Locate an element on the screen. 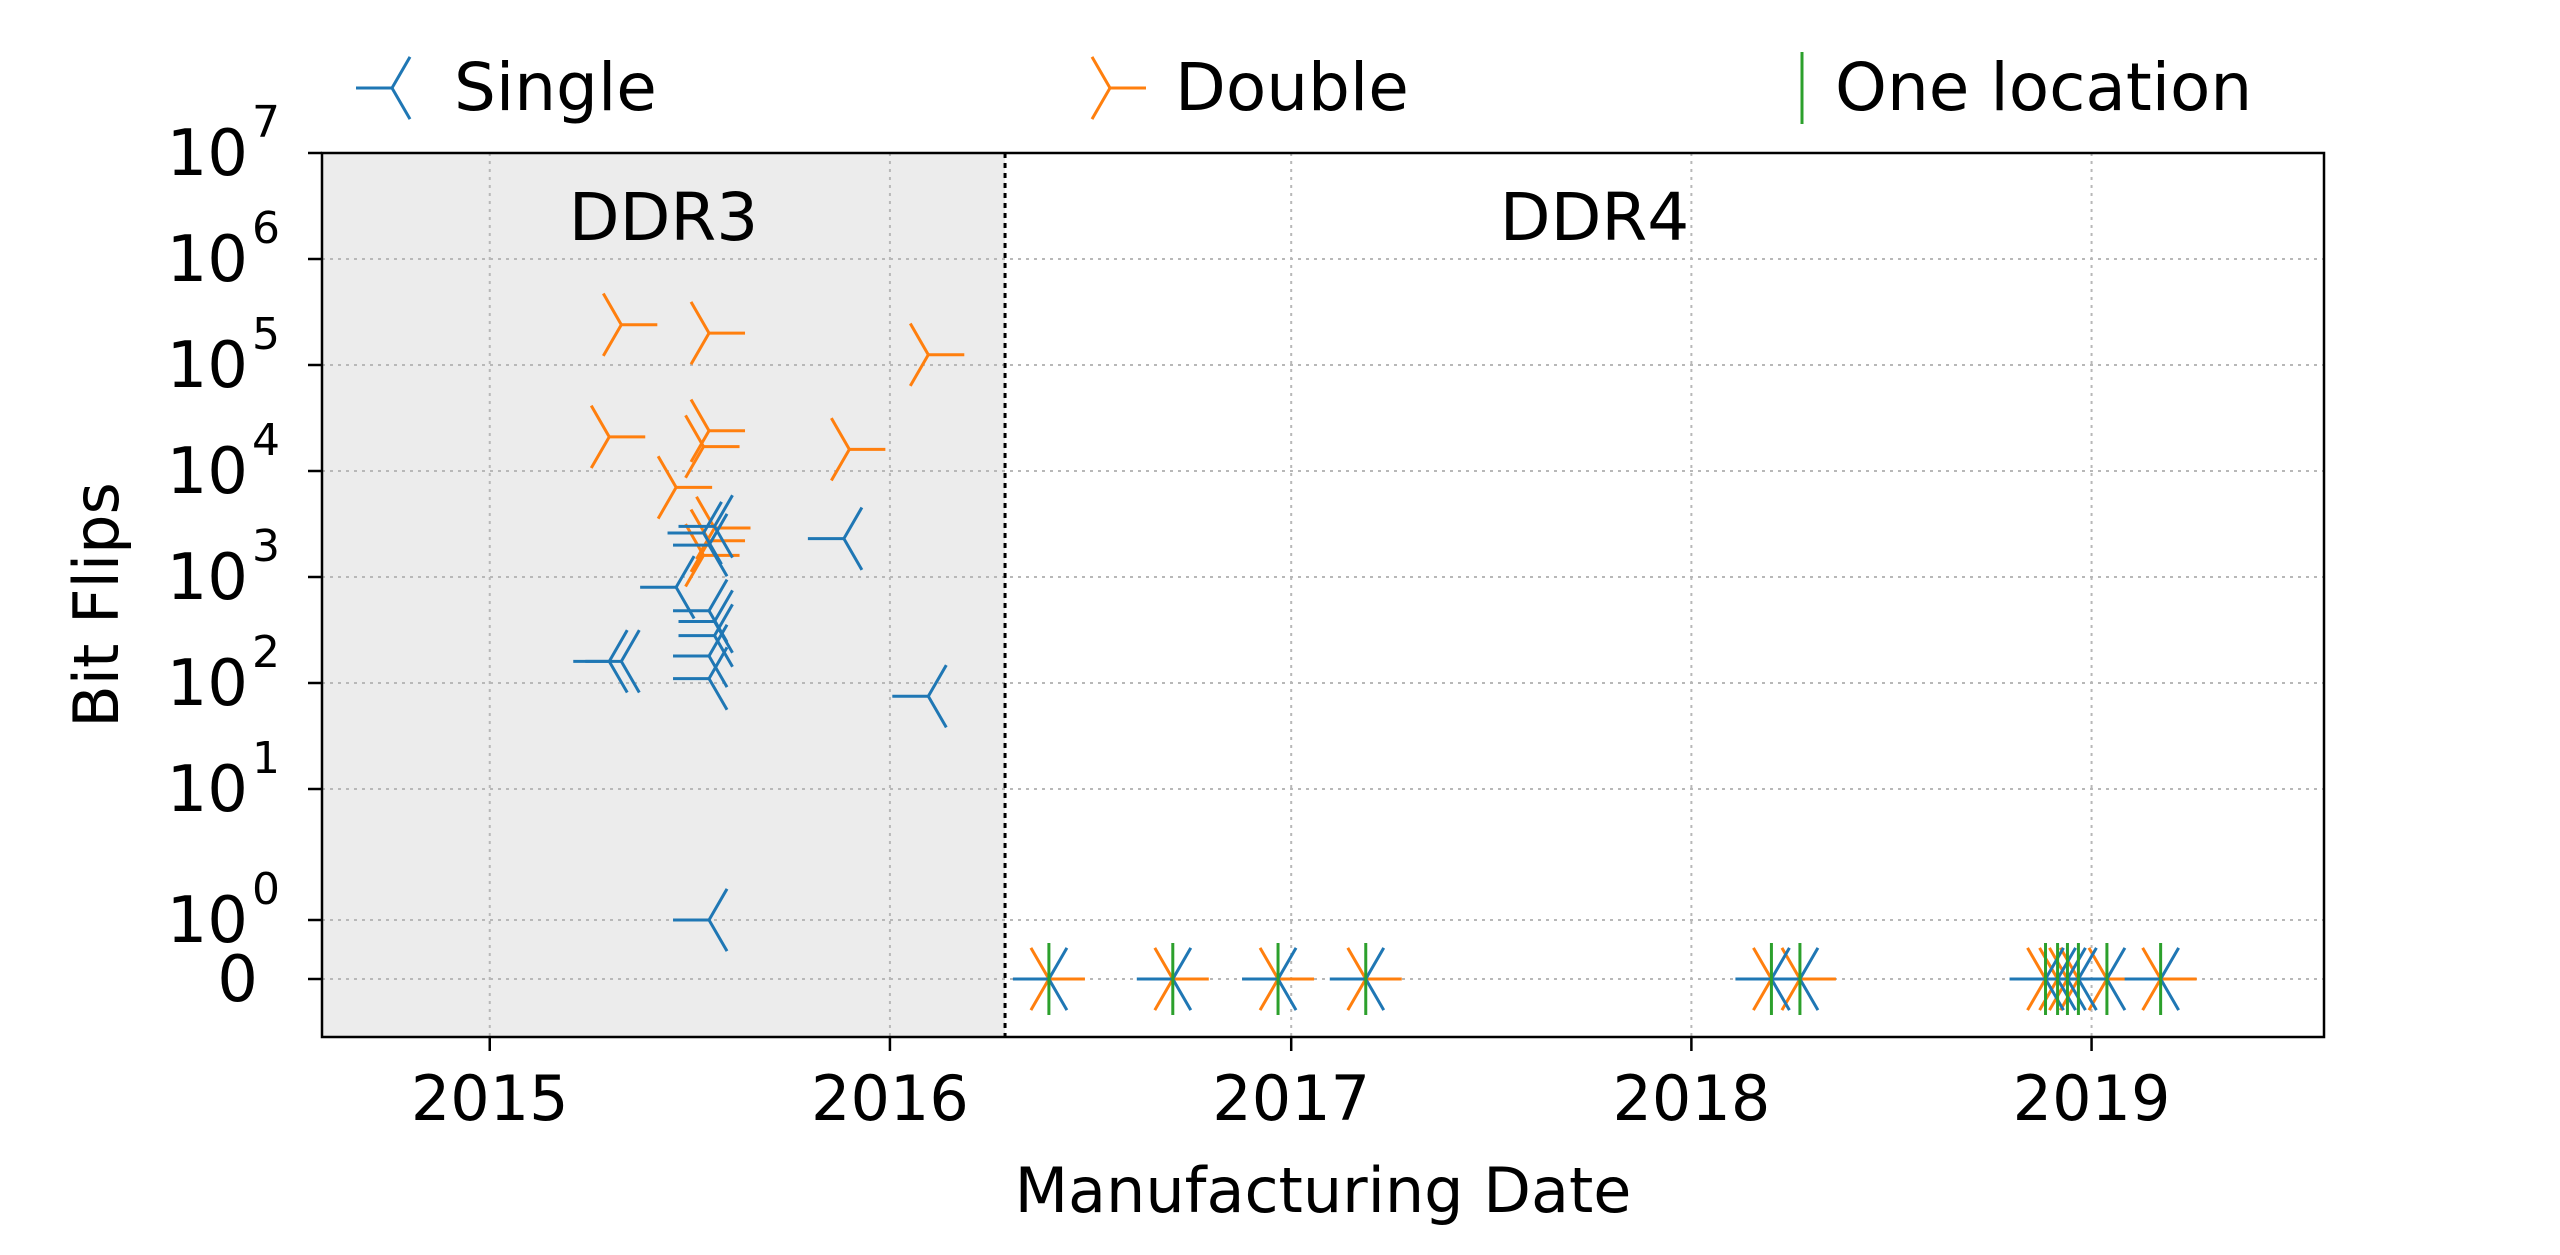 The height and width of the screenshot is (1255, 2560). y-tick-exponent: 6 is located at coordinates (266, 228).